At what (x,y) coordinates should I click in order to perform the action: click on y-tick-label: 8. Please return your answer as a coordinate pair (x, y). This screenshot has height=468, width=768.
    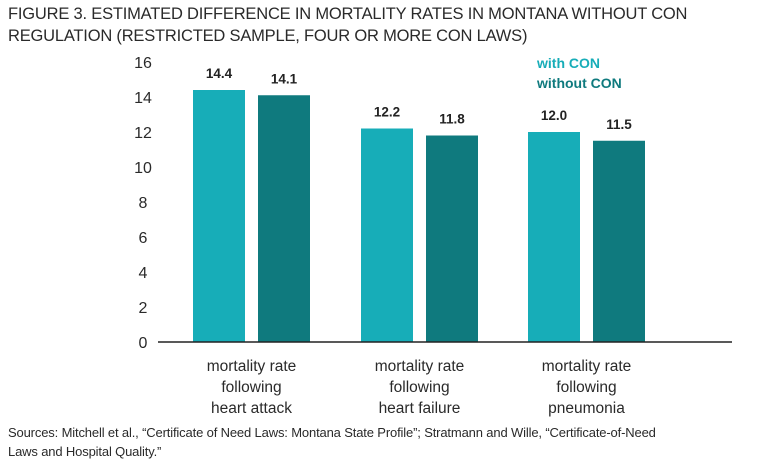
    Looking at the image, I should click on (143, 203).